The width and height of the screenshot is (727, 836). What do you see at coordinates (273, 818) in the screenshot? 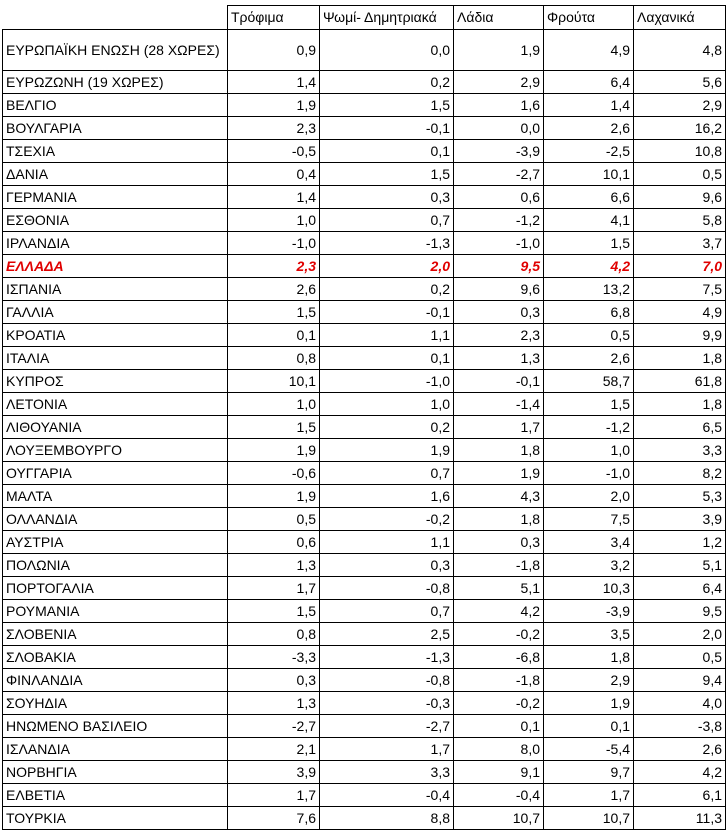
I see `value-cell: 7,6` at bounding box center [273, 818].